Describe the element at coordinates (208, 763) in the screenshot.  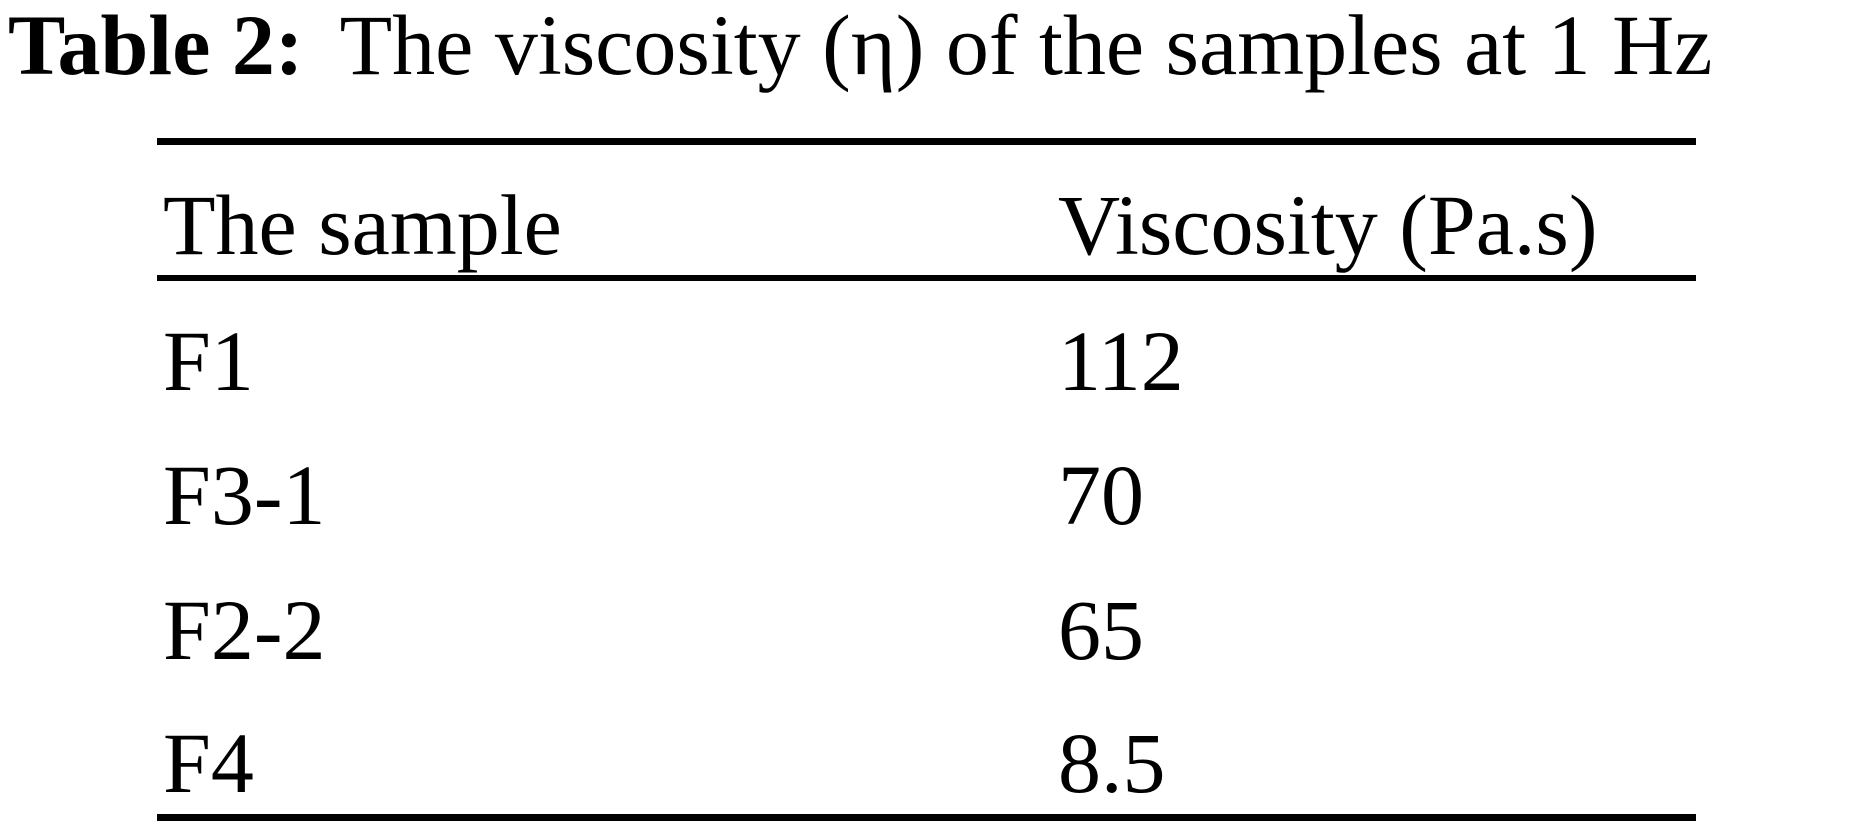
I see `table-row-sample: F4` at that location.